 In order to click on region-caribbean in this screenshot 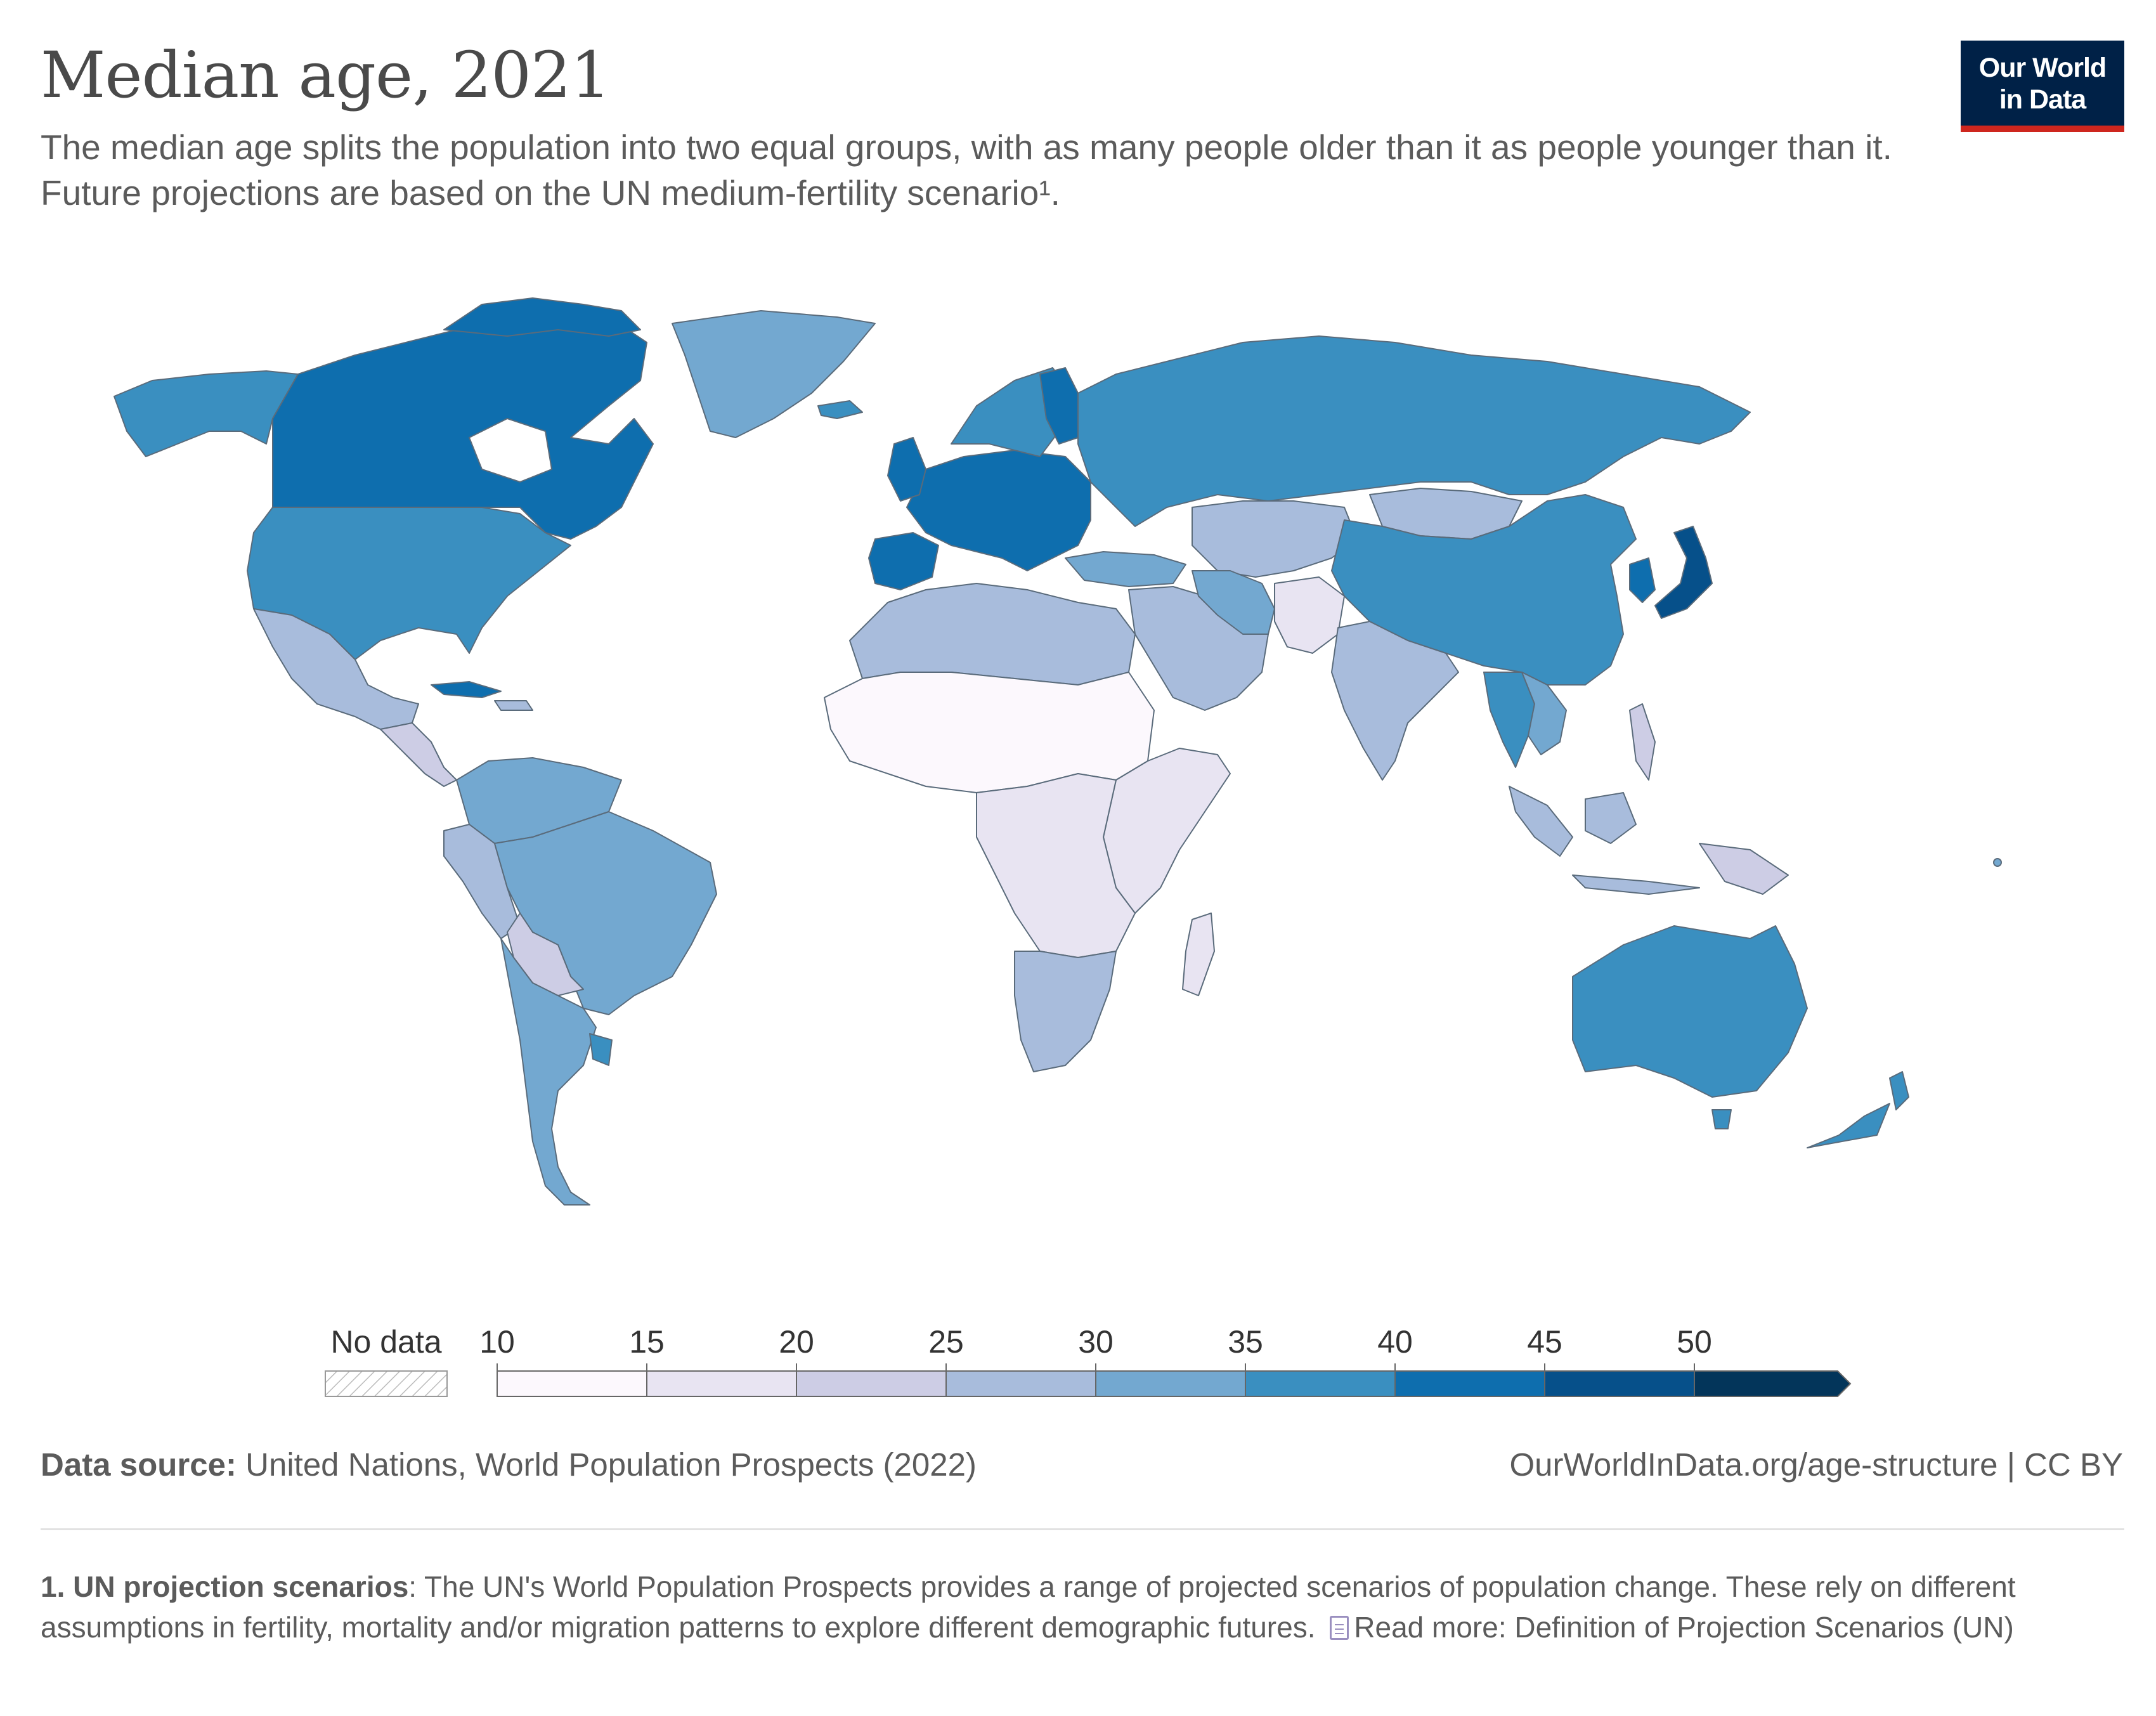, I will do `click(513, 705)`.